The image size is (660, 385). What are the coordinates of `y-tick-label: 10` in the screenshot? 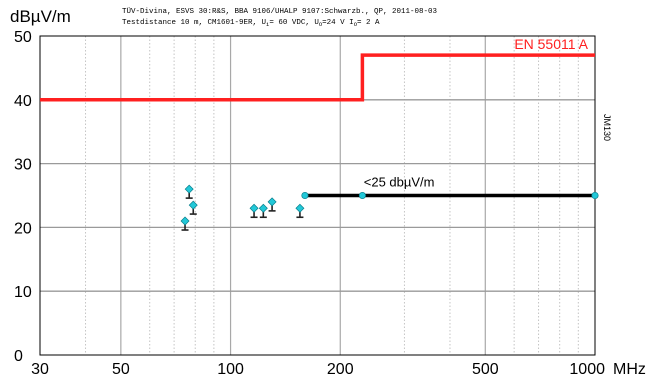 It's located at (23, 292).